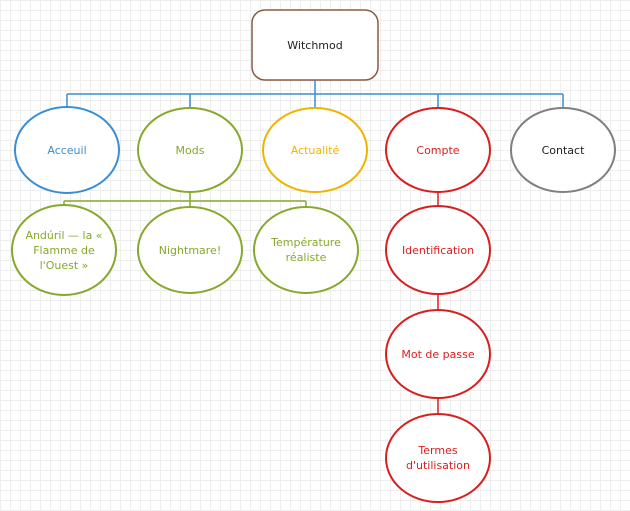 The image size is (630, 511). I want to click on nightmare-label: Nightmare!, so click(190, 250).